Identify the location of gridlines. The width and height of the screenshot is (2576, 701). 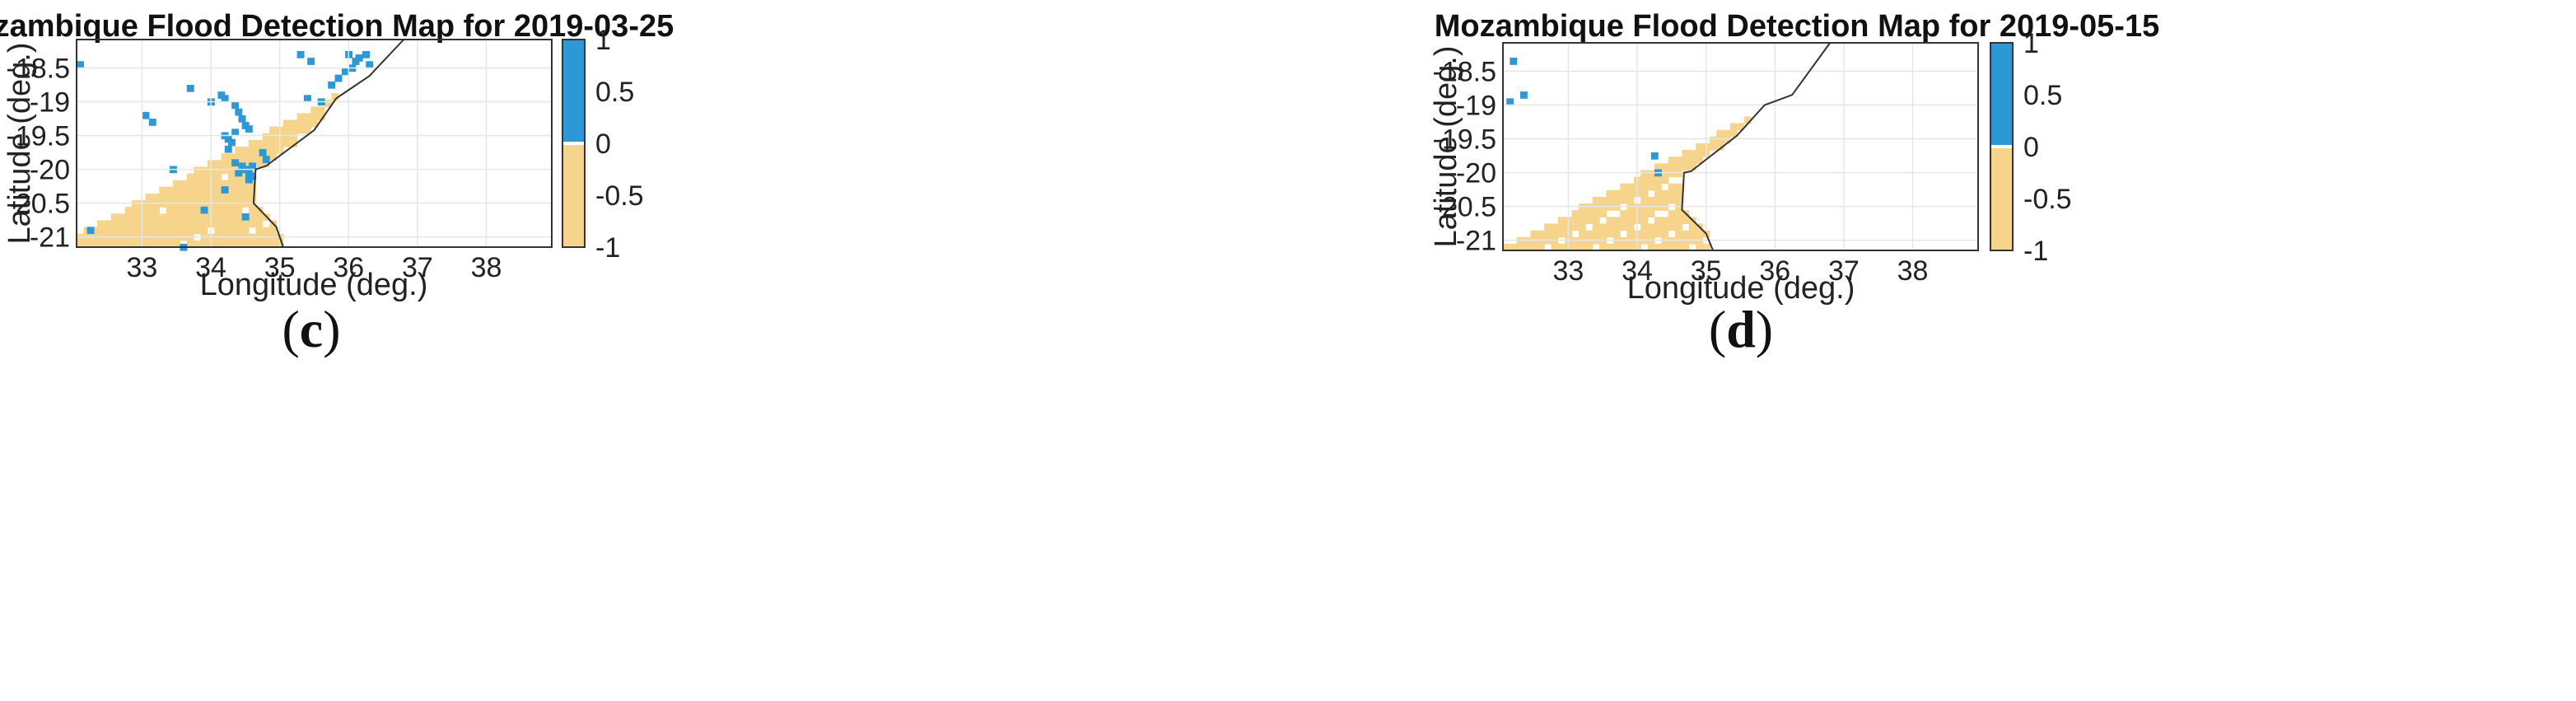
(1740, 146).